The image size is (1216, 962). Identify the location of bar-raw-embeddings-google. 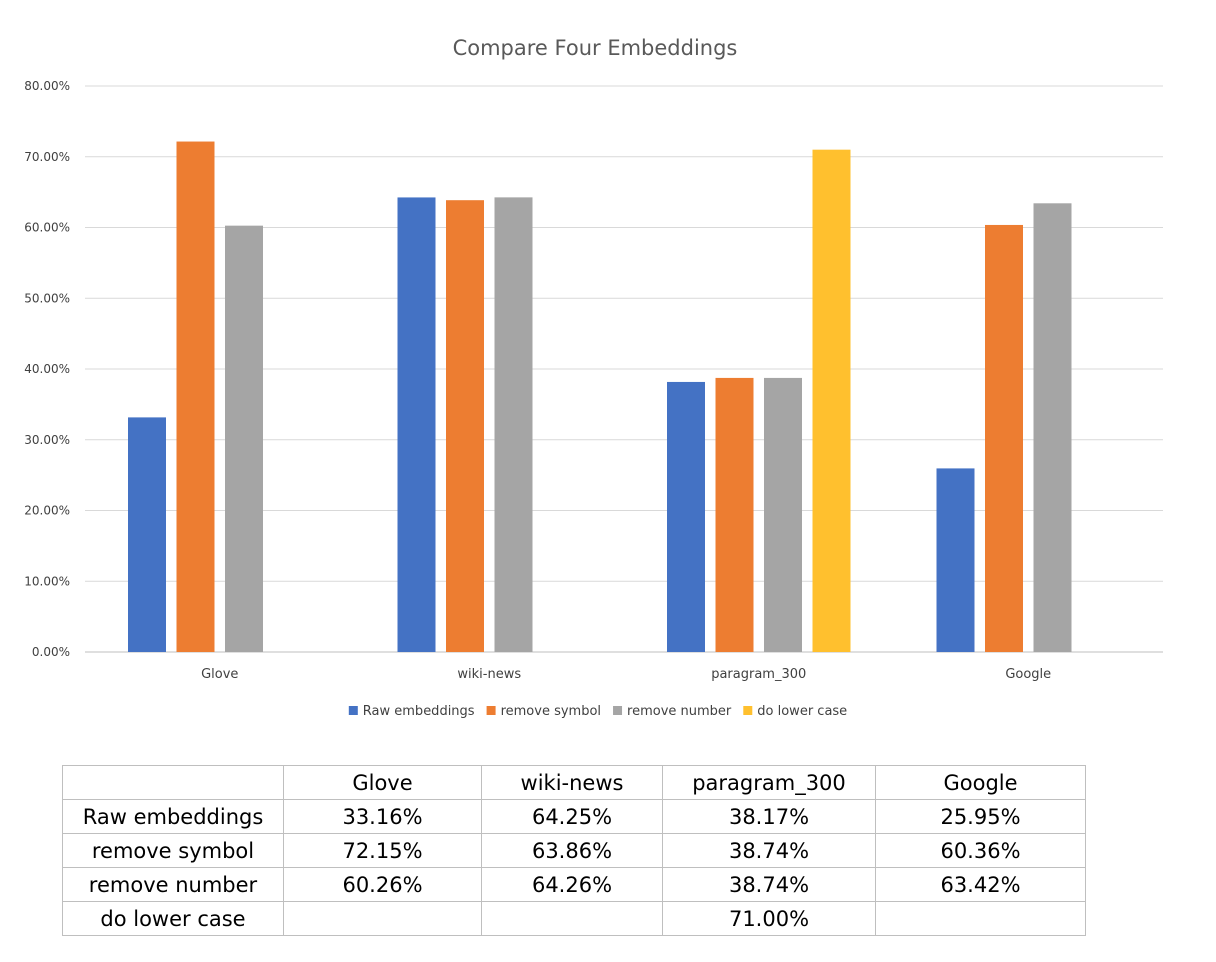
(955, 560).